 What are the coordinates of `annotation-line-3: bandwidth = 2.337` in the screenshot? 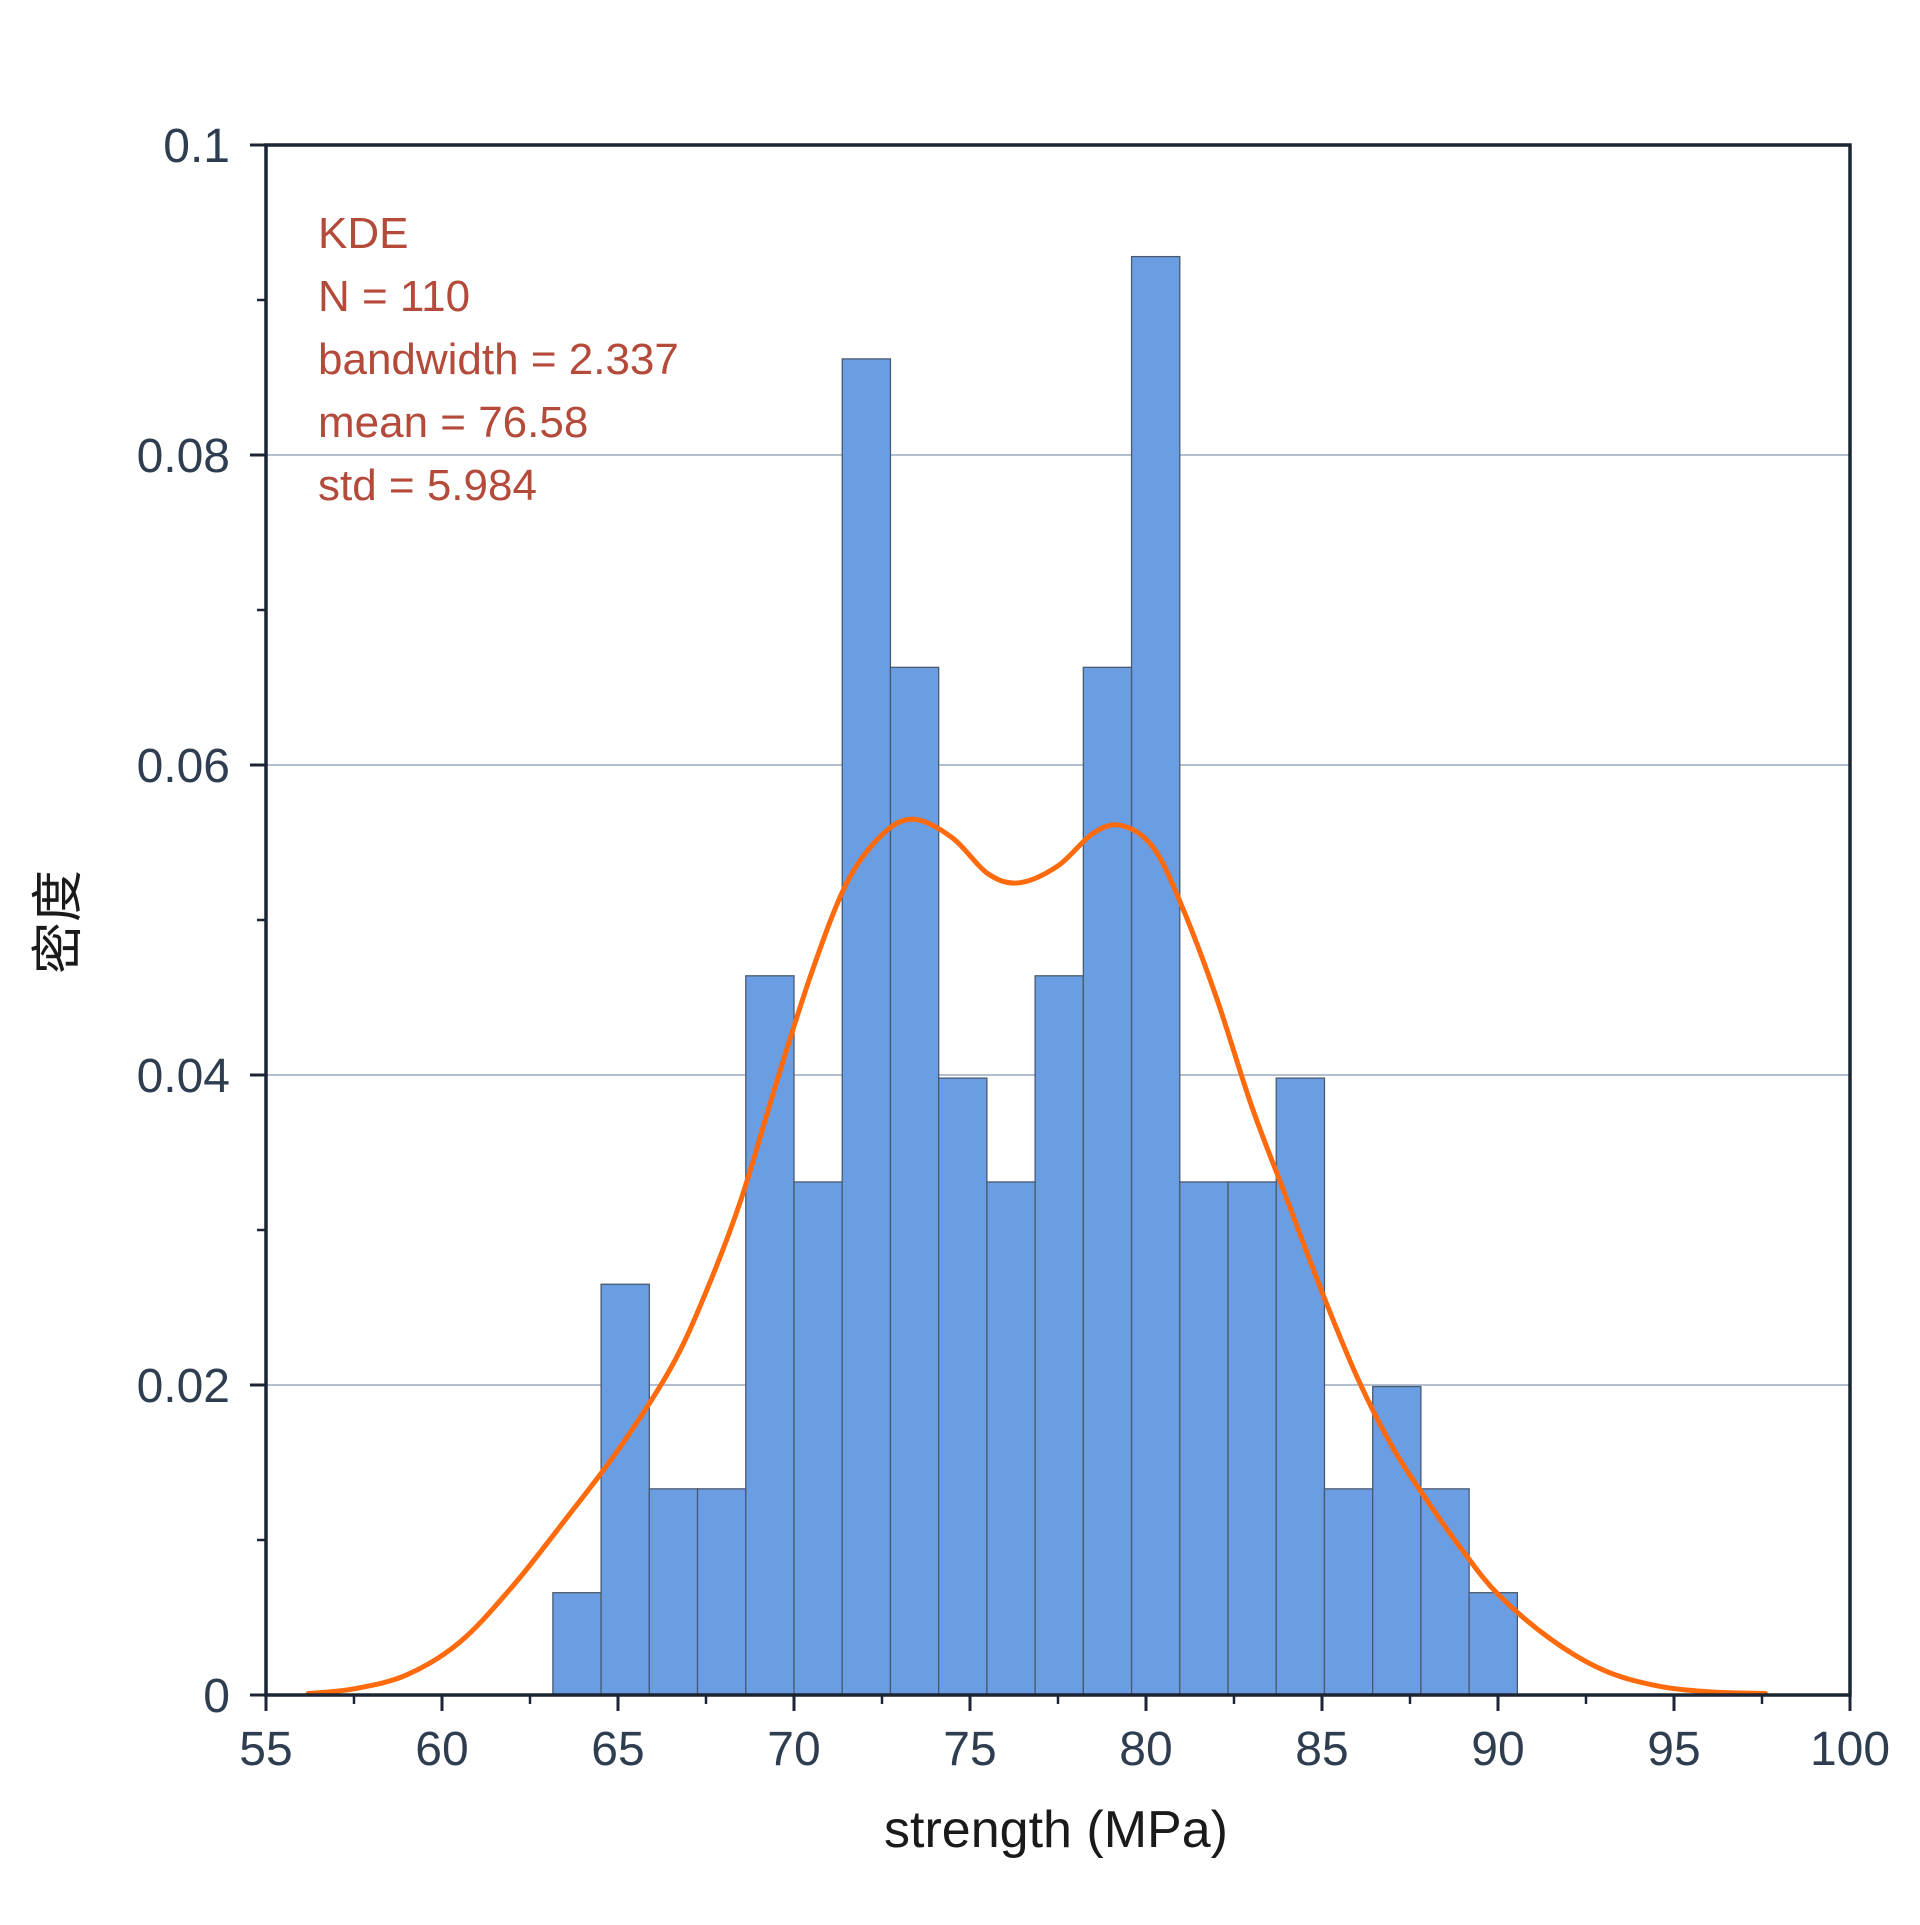 It's located at (498, 359).